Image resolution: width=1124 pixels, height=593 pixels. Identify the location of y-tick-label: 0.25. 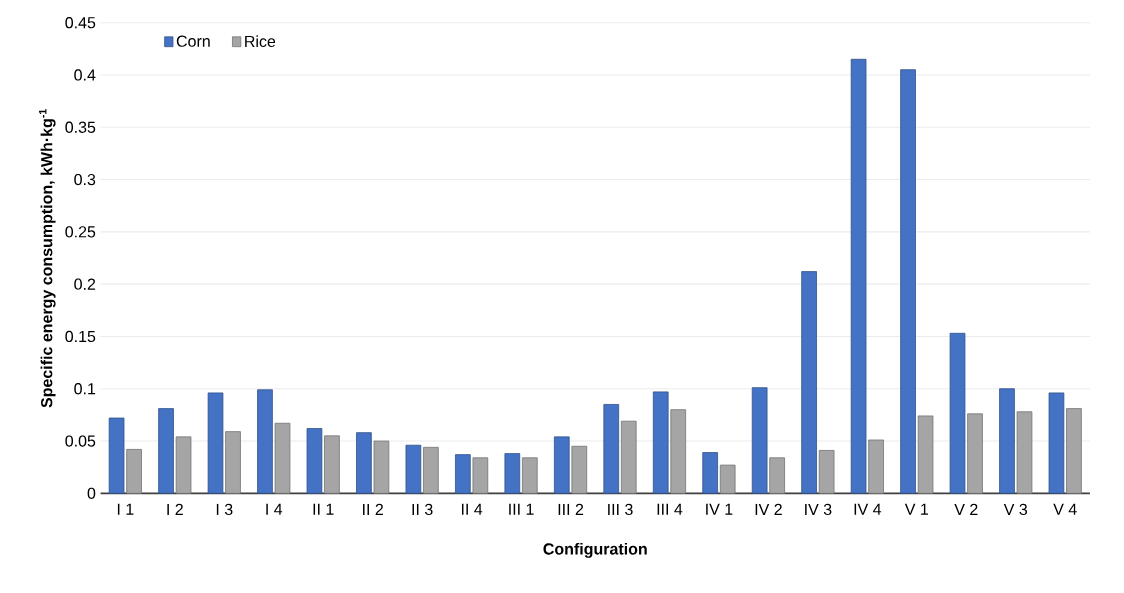
(80, 232).